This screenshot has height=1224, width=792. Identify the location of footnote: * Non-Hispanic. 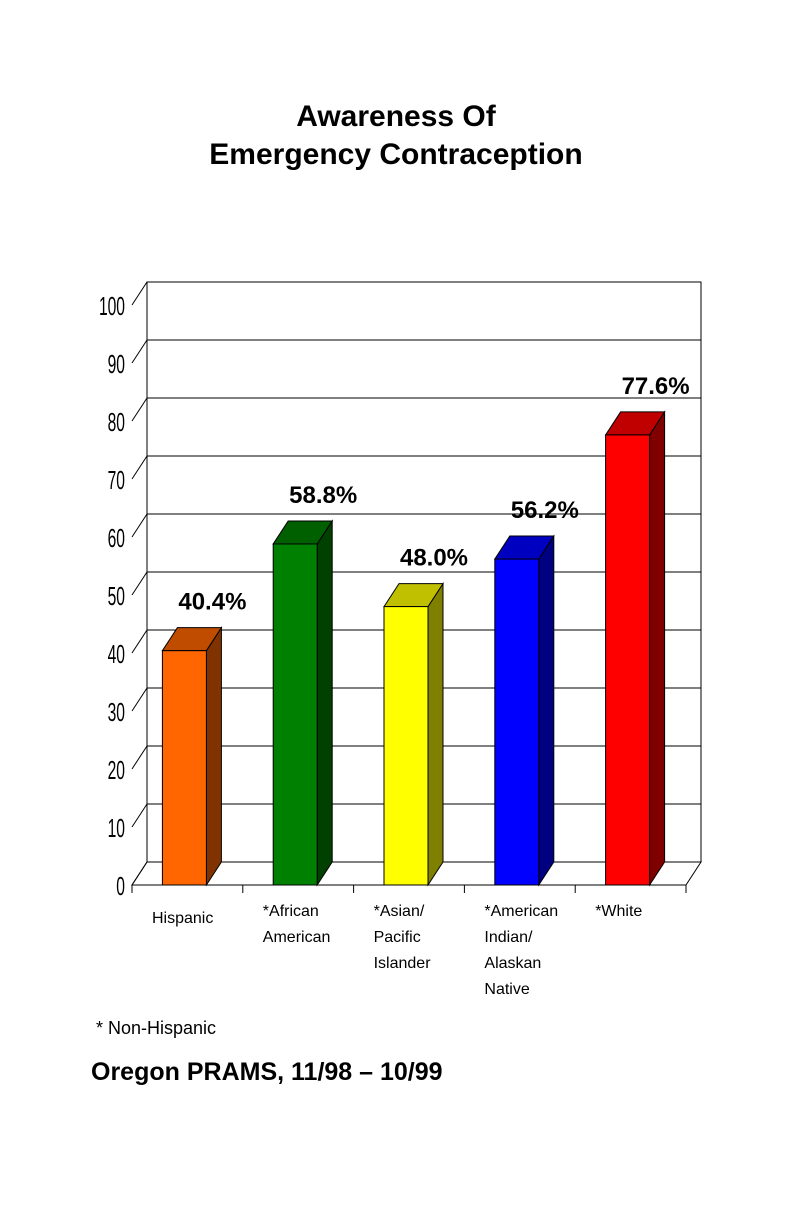
(156, 1028).